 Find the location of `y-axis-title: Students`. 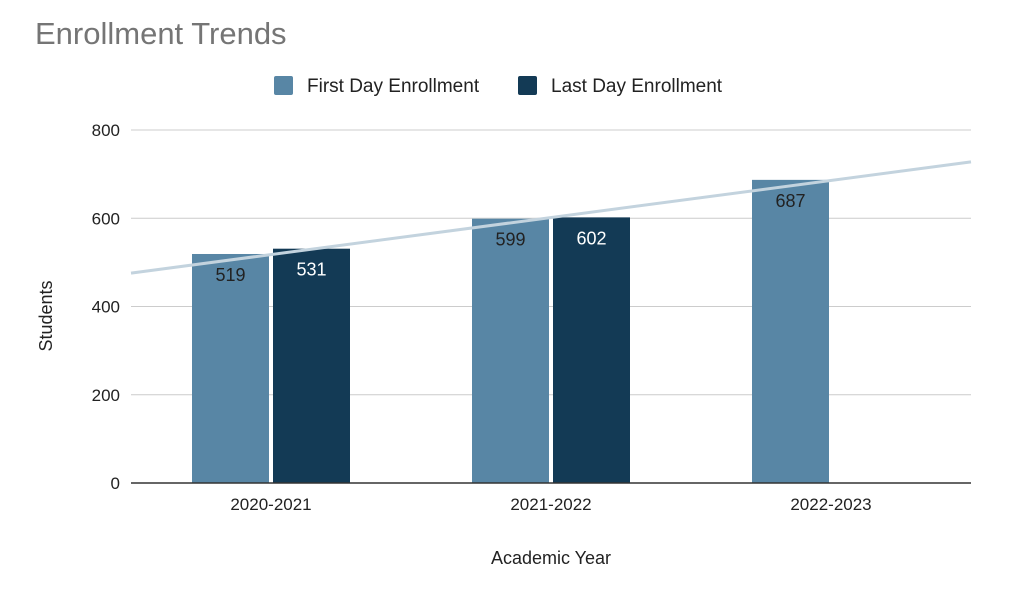

y-axis-title: Students is located at coordinates (46, 315).